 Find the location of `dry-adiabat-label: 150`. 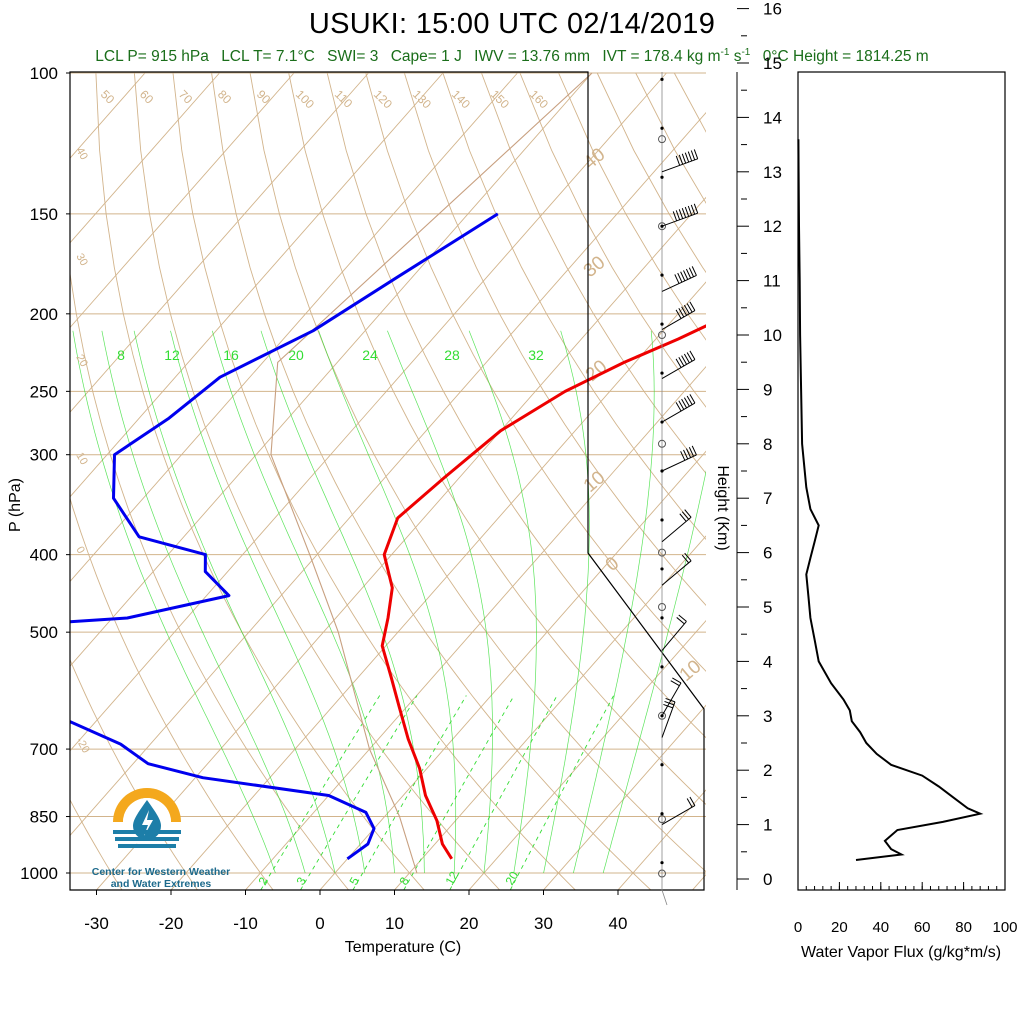

dry-adiabat-label: 150 is located at coordinates (500, 99).